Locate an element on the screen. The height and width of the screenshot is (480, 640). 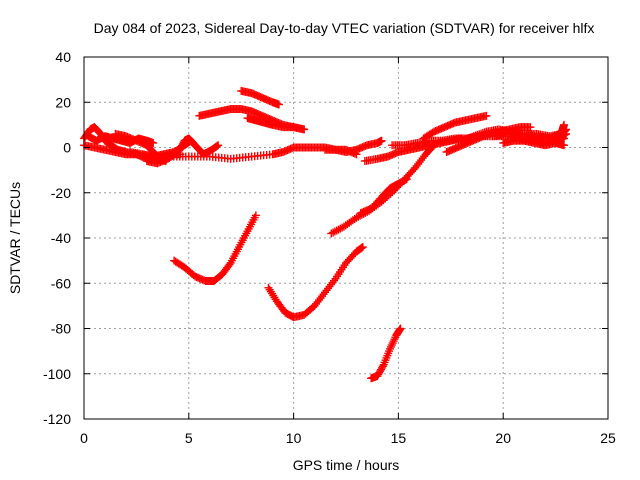
x-tick-label: 25 is located at coordinates (608, 438).